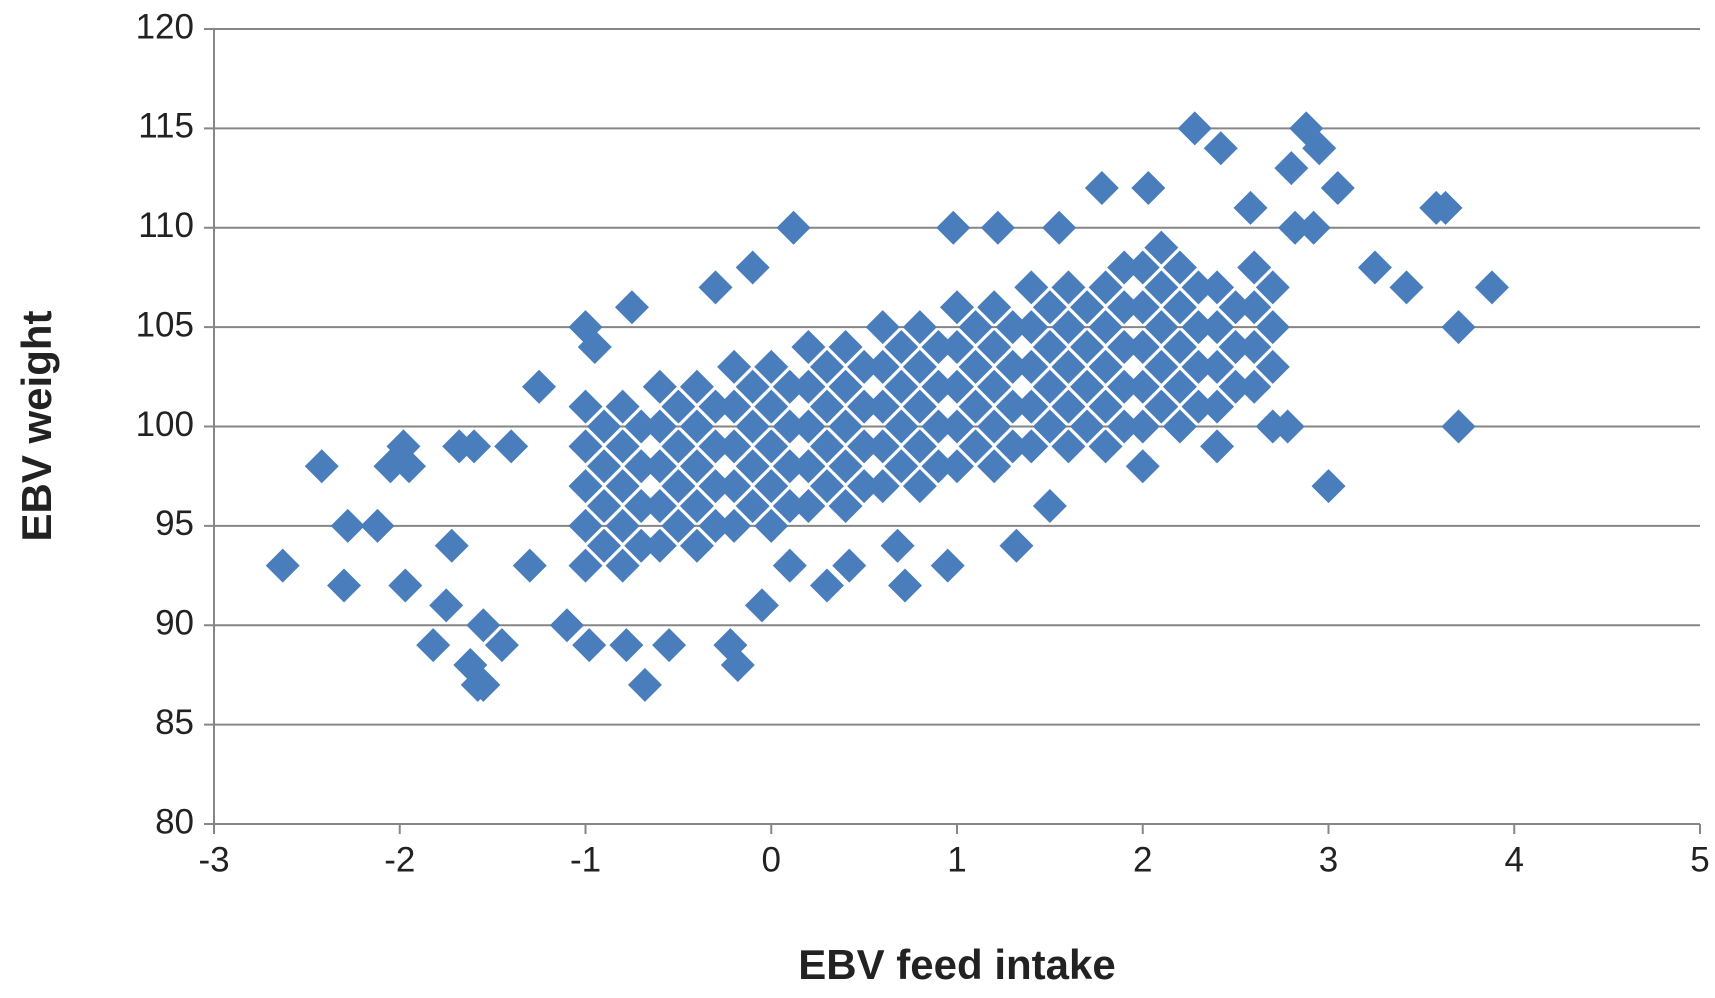 This screenshot has width=1715, height=998. I want to click on x-tick-label: 5, so click(1699, 859).